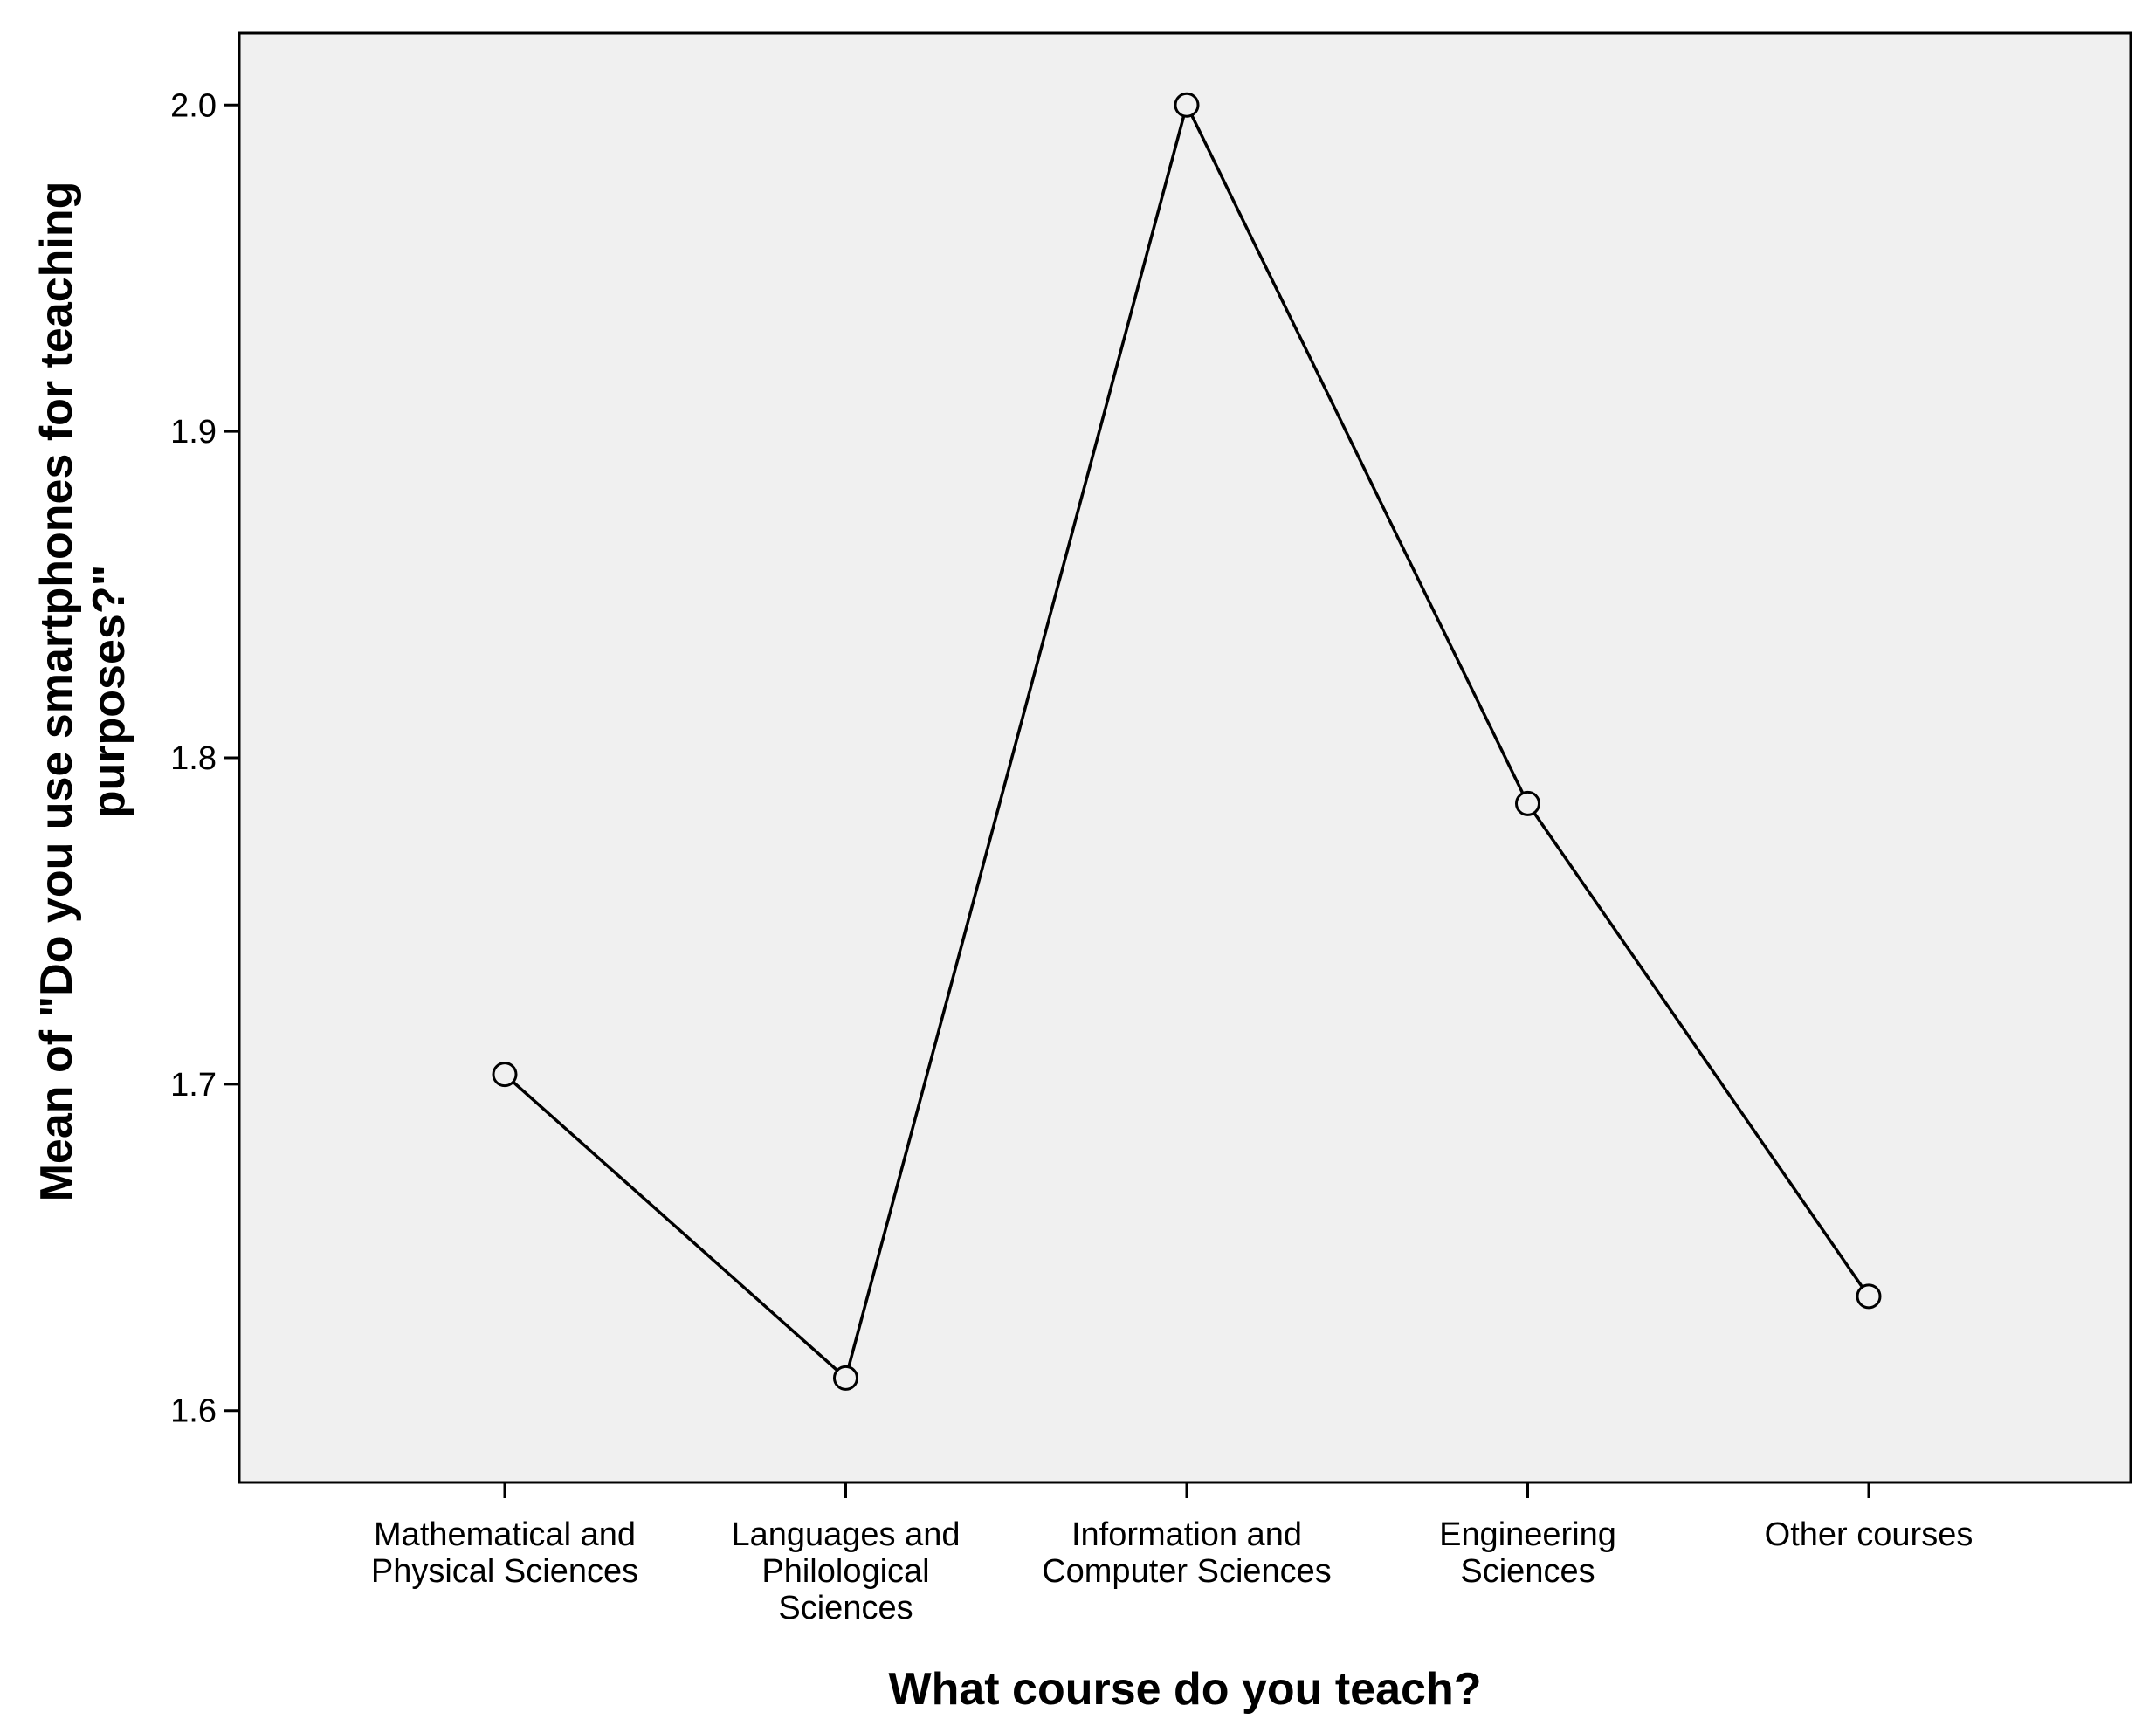 The height and width of the screenshot is (1726, 2156). What do you see at coordinates (504, 1571) in the screenshot?
I see `x-tick-label: Physical Sciences` at bounding box center [504, 1571].